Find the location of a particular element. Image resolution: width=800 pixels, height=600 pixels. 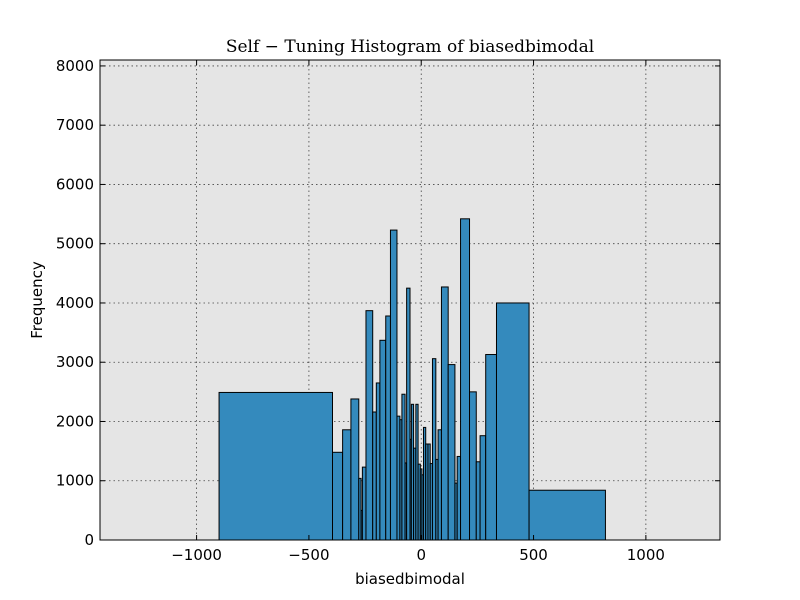

x-tick-label: −1000 is located at coordinates (196, 555).